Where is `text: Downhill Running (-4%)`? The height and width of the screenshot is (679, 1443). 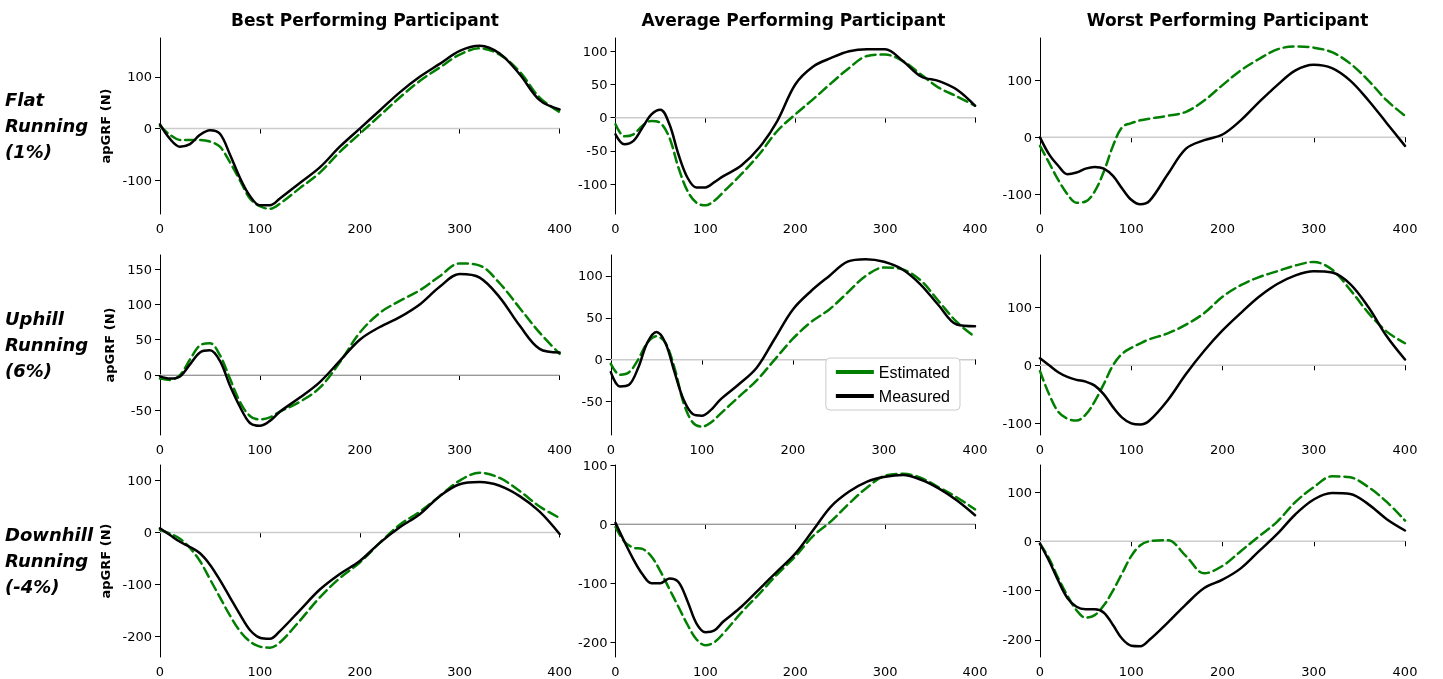 text: Downhill Running (-4%) is located at coordinates (52, 560).